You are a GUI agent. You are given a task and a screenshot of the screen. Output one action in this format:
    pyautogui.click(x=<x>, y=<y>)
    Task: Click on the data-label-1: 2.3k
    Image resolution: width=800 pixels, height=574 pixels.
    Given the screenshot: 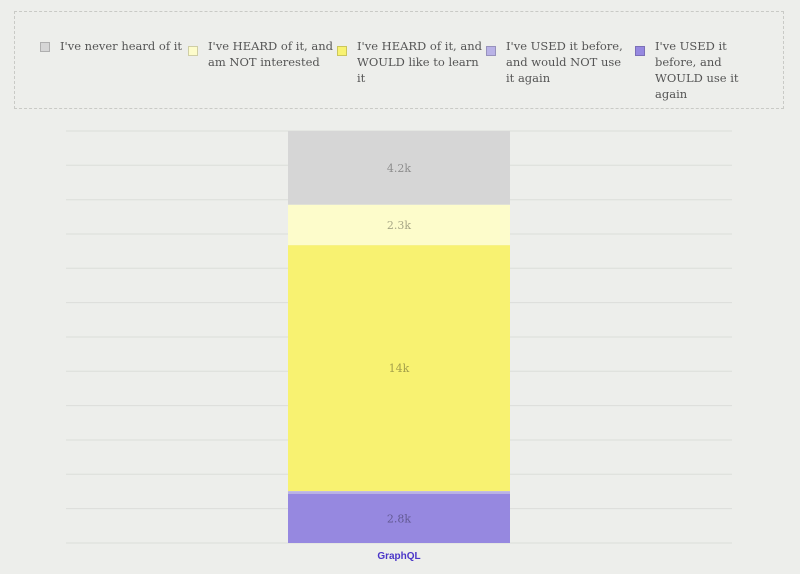 What is the action you would take?
    pyautogui.click(x=399, y=225)
    